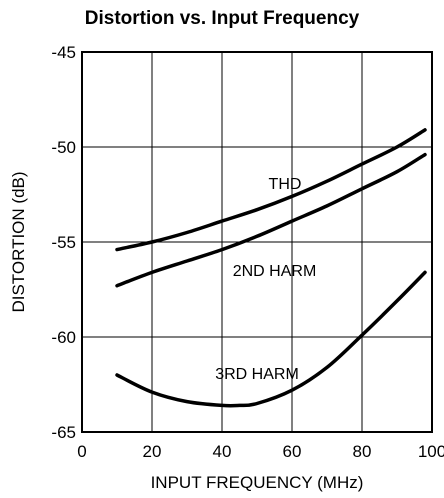  Describe the element at coordinates (63, 242) in the screenshot. I see `y-tick-label: -55` at that location.